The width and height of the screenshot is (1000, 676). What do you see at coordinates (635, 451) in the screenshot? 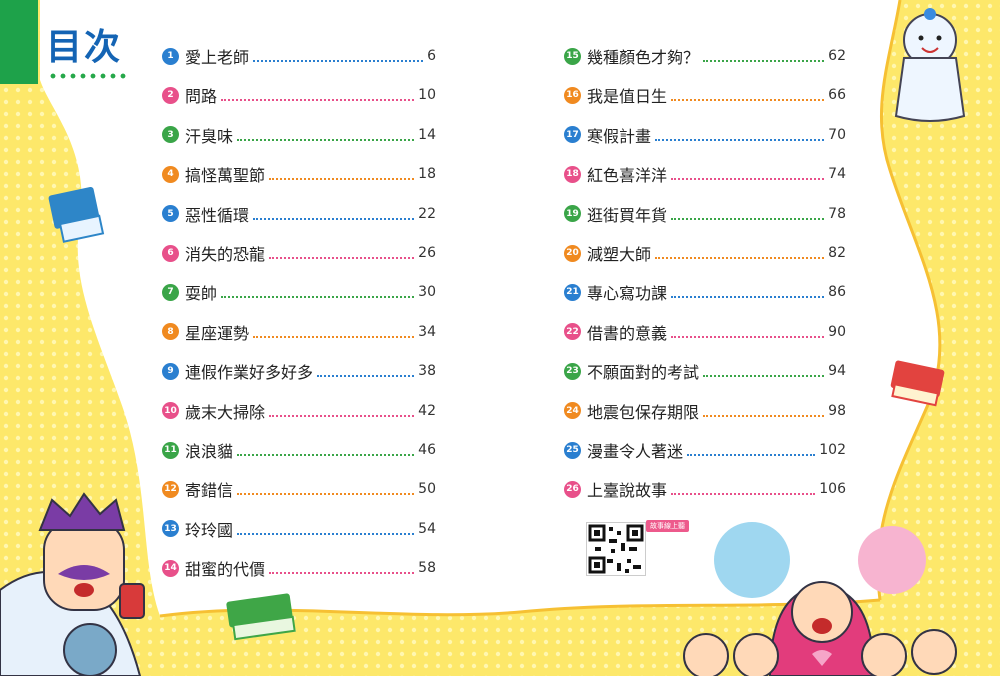
I see `chapter-title: 漫畫令人著迷` at bounding box center [635, 451].